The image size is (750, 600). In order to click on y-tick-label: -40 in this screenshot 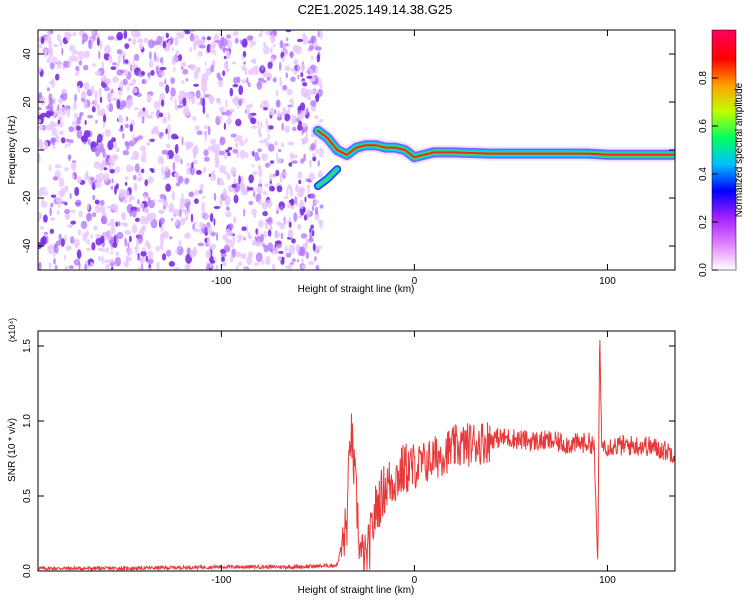, I will do `click(27, 245)`.